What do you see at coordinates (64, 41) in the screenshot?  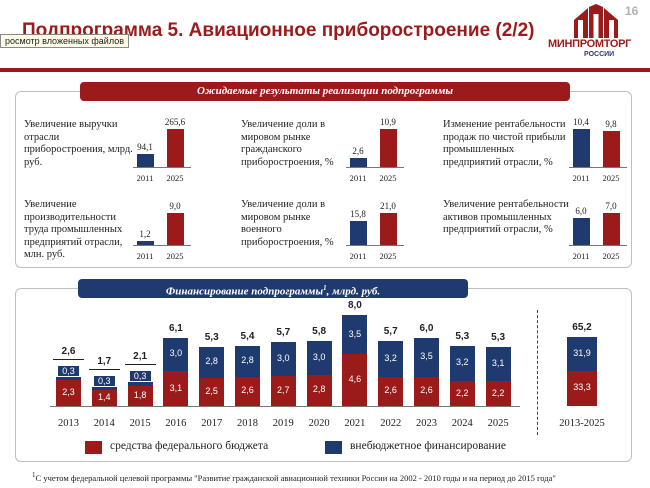 I see `tooltip: росмотр вложенных файлов` at bounding box center [64, 41].